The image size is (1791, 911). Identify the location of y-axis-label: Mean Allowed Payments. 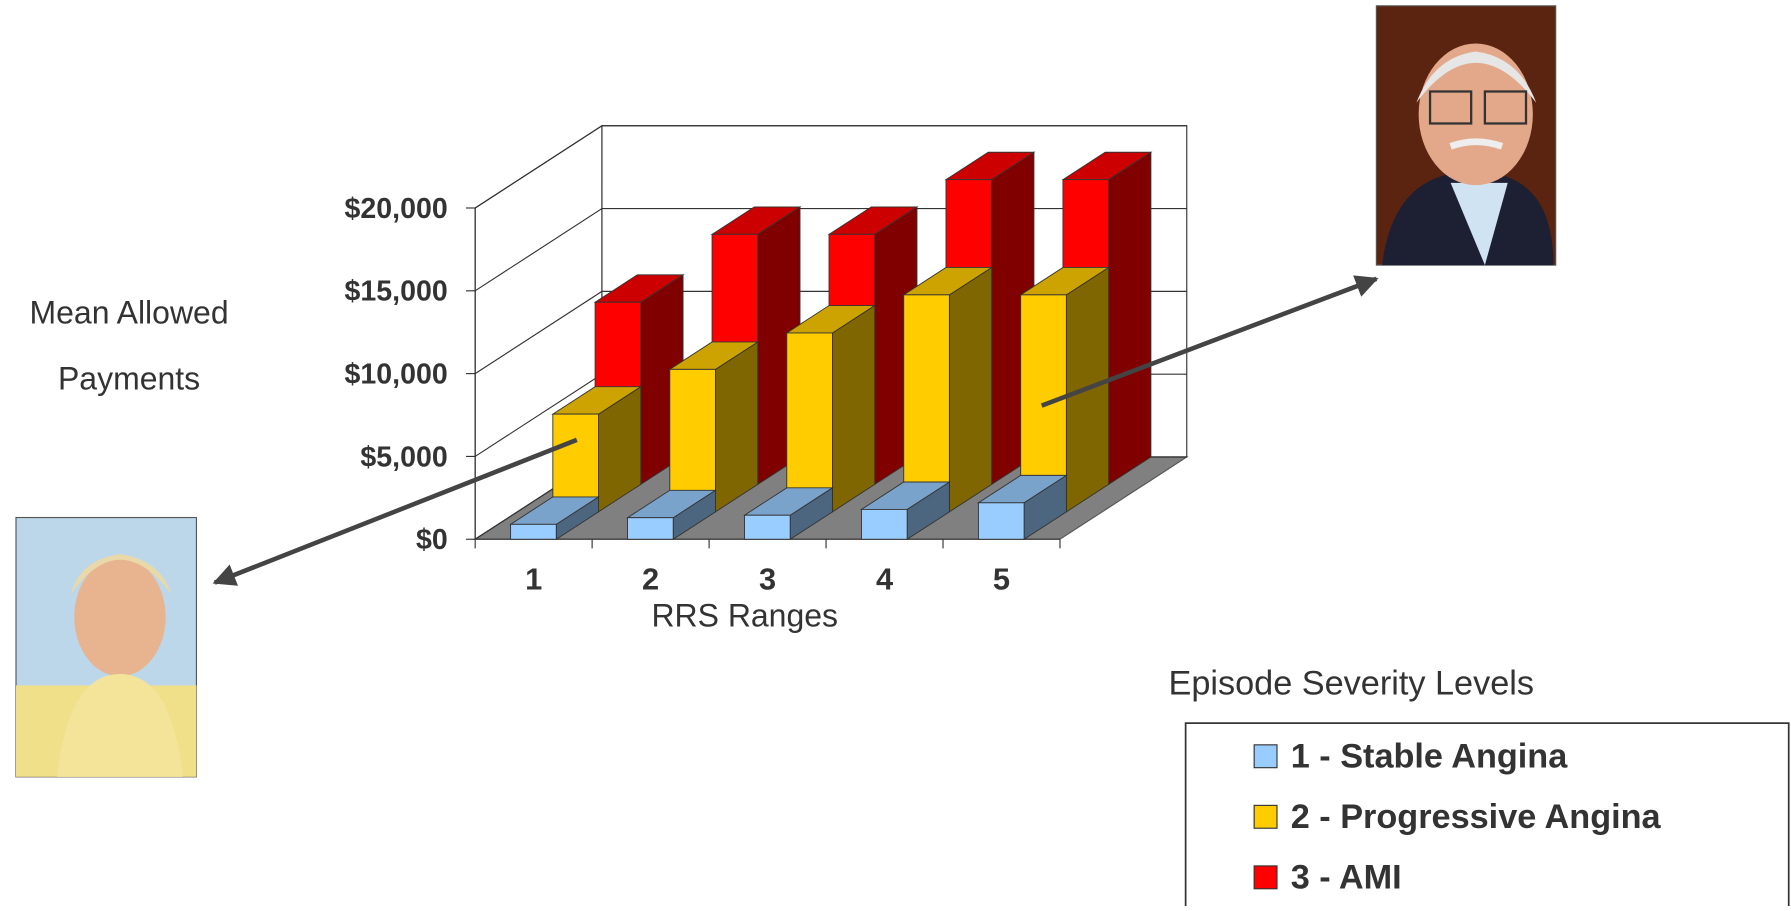
(129, 345).